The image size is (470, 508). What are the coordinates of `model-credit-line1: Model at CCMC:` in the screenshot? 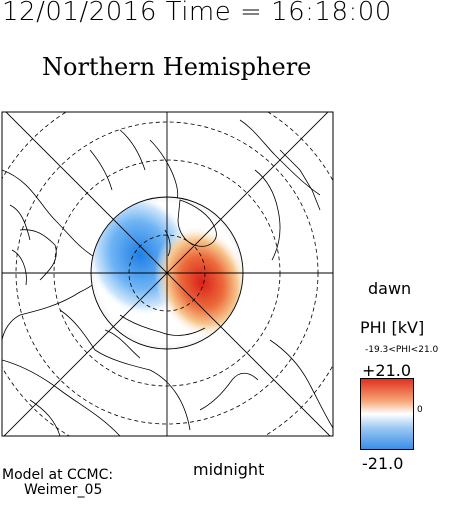 It's located at (58, 475).